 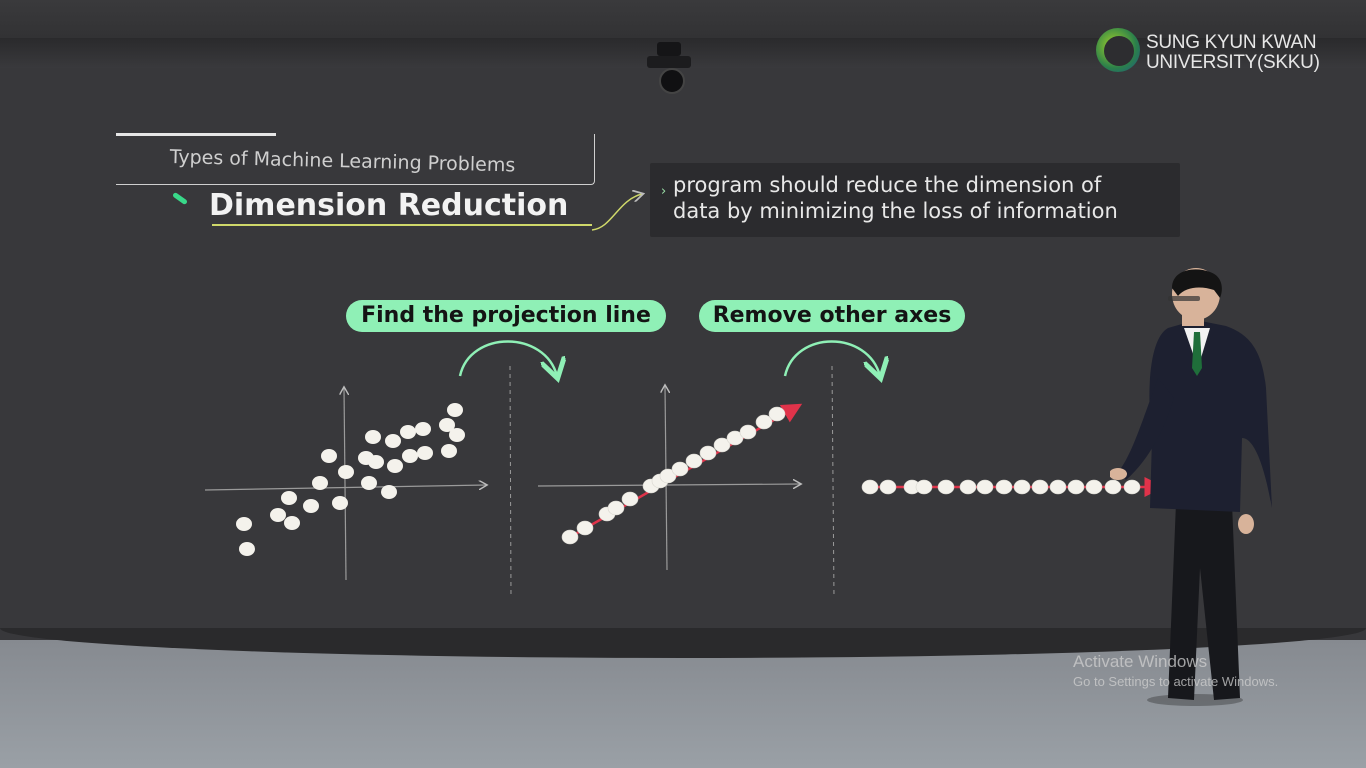 I want to click on skku-logo: SUNG KYUN KWAN UNIVERSITY(SKKU), so click(x=1216, y=54).